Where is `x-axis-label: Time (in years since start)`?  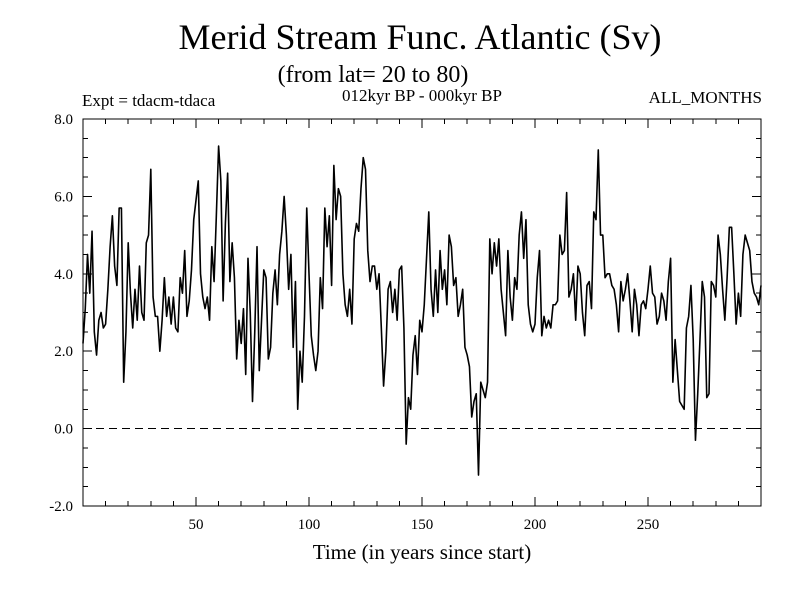
x-axis-label: Time (in years since start) is located at coordinates (422, 552).